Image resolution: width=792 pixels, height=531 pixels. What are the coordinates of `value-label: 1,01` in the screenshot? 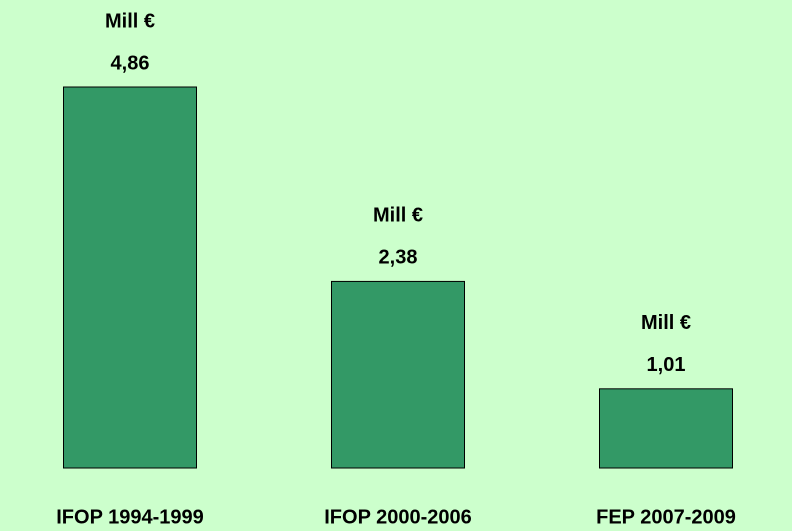 It's located at (666, 365).